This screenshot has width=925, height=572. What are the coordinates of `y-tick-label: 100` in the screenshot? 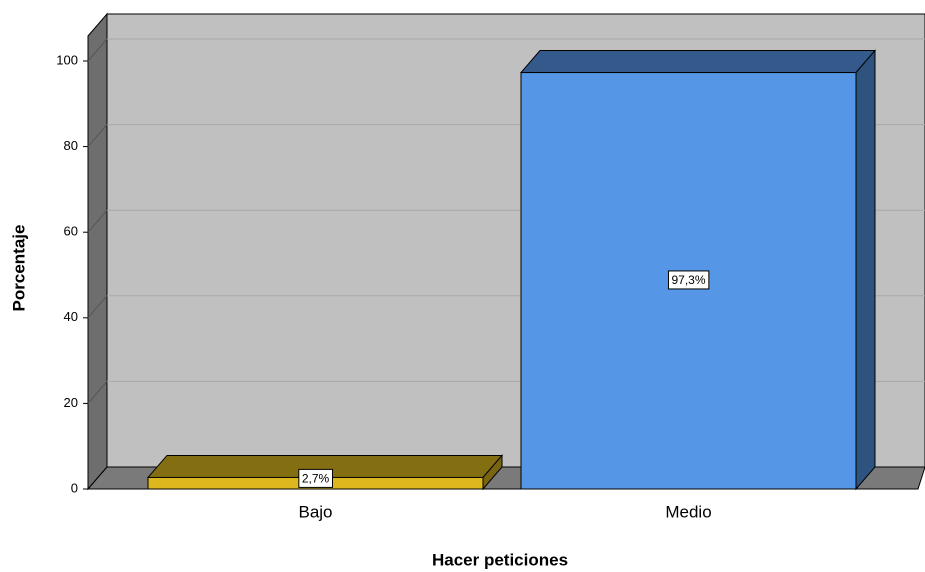 It's located at (67, 59).